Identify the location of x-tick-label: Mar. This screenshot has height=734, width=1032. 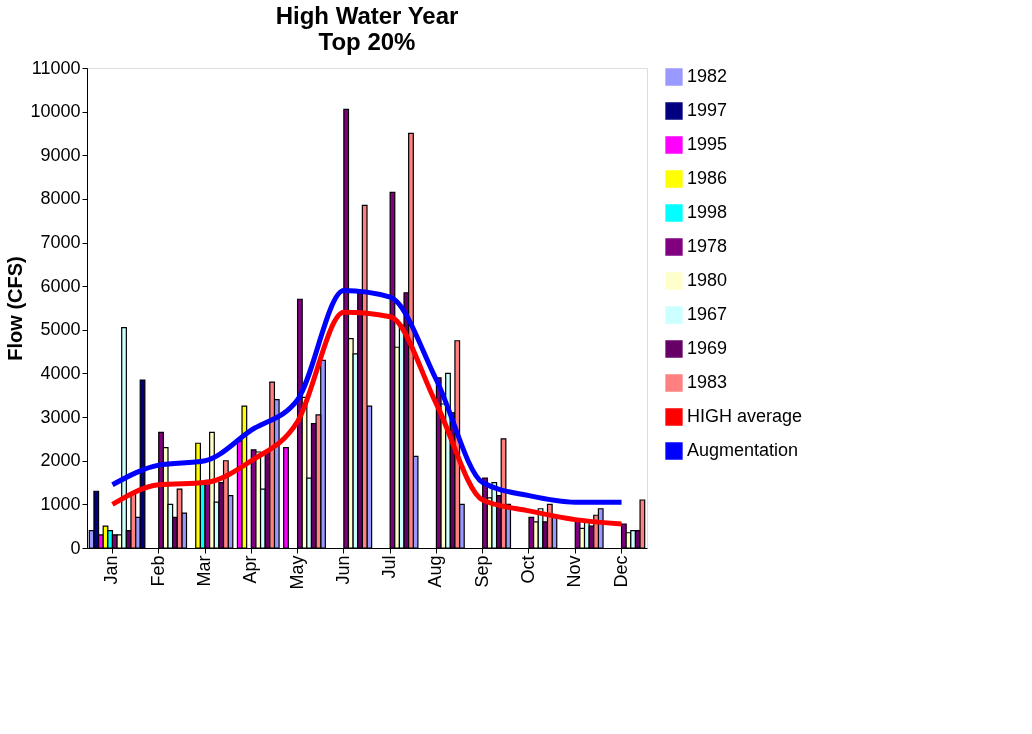
(204, 571).